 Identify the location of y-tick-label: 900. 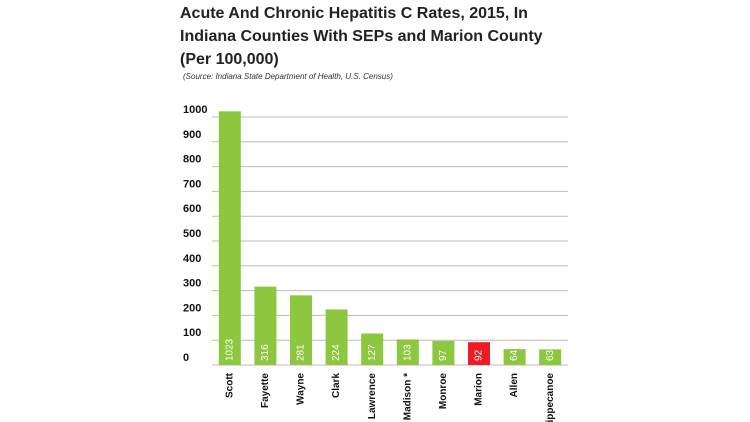
(192, 135).